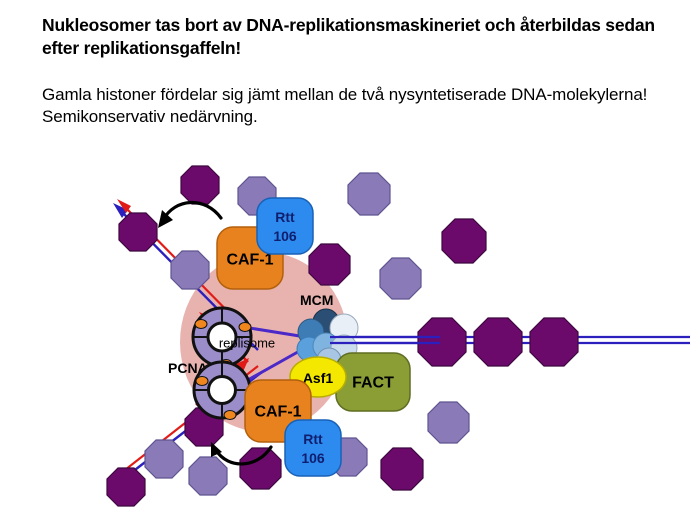 This screenshot has height=520, width=694. I want to click on protein-caf1-top-label: CAF-1, so click(249, 260).